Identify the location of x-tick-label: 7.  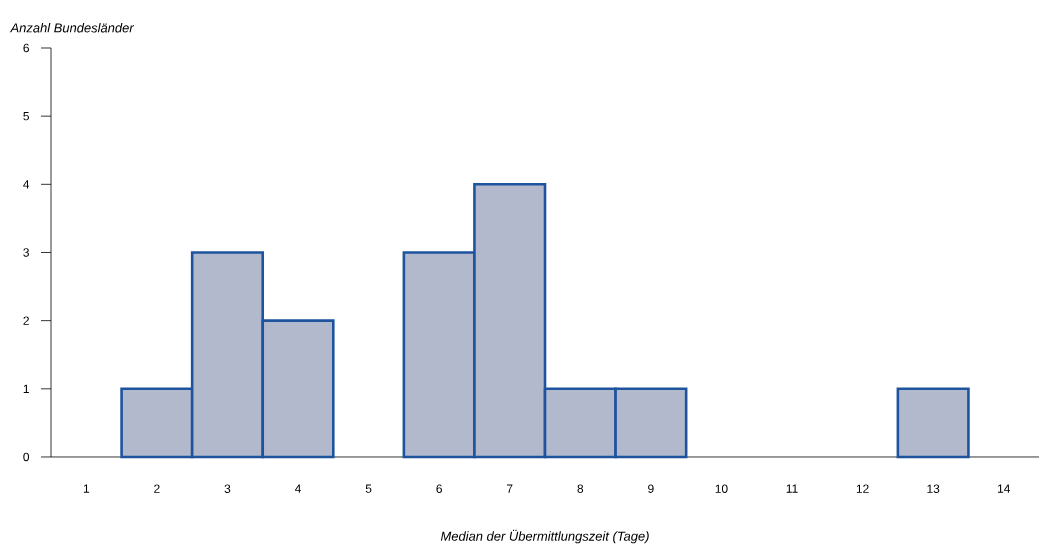
(510, 488).